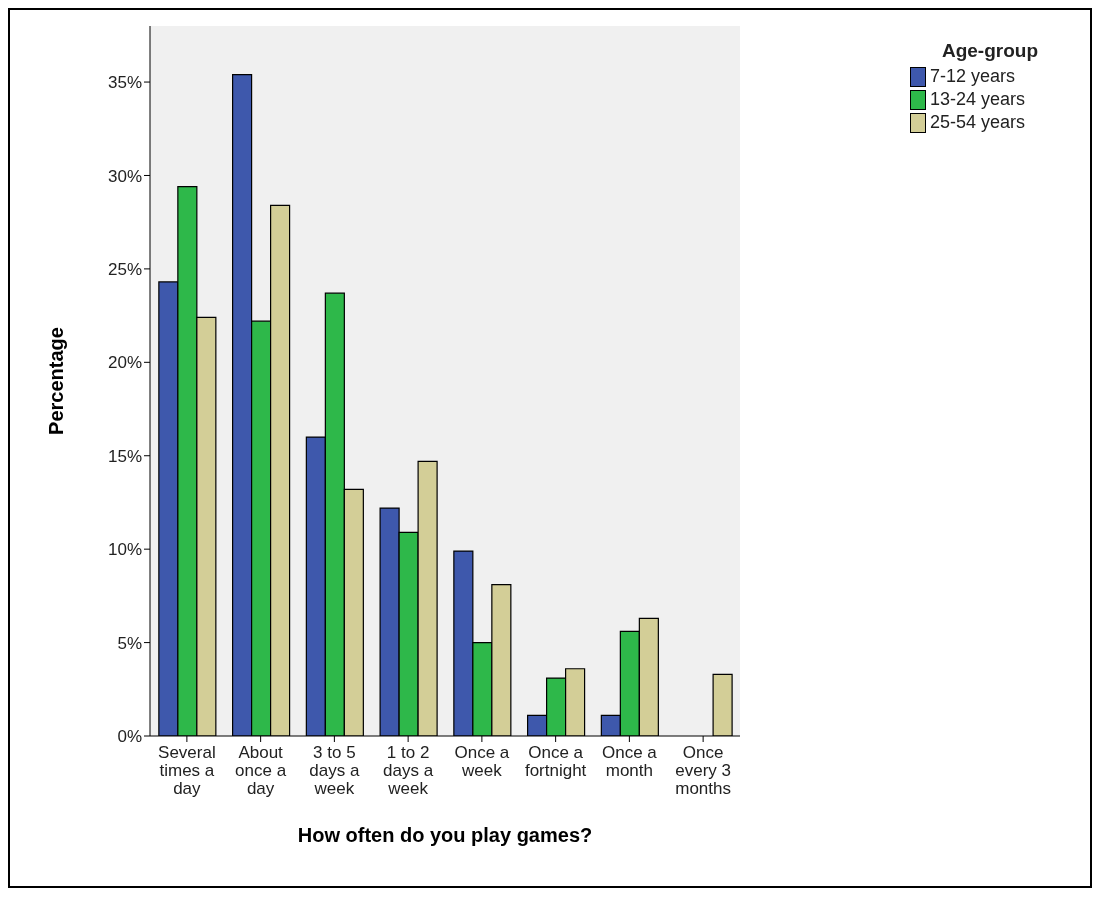 The image size is (1100, 897). What do you see at coordinates (56, 381) in the screenshot?
I see `y-axis-title: Percentage` at bounding box center [56, 381].